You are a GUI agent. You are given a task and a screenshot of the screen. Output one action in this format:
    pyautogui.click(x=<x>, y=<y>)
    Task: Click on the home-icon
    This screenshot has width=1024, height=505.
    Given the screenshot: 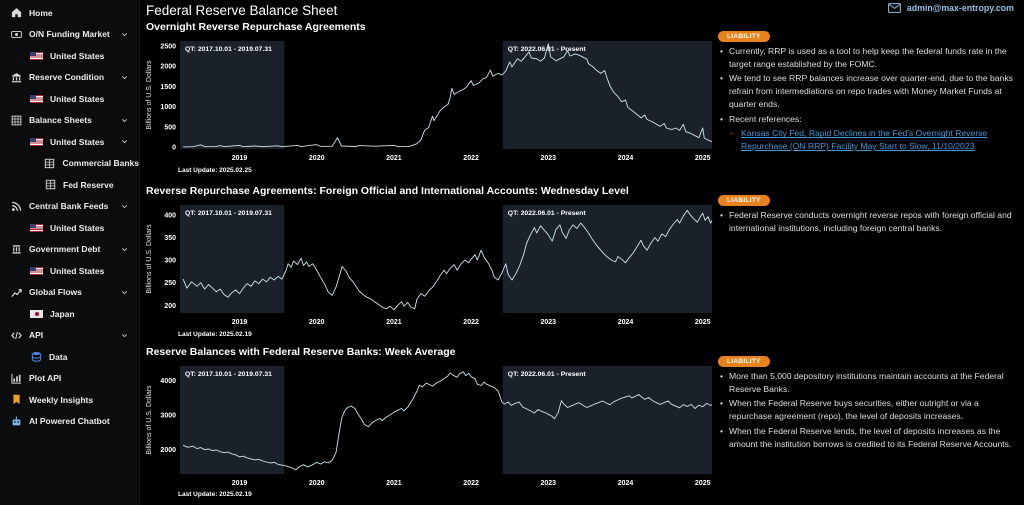 What is the action you would take?
    pyautogui.click(x=16, y=12)
    